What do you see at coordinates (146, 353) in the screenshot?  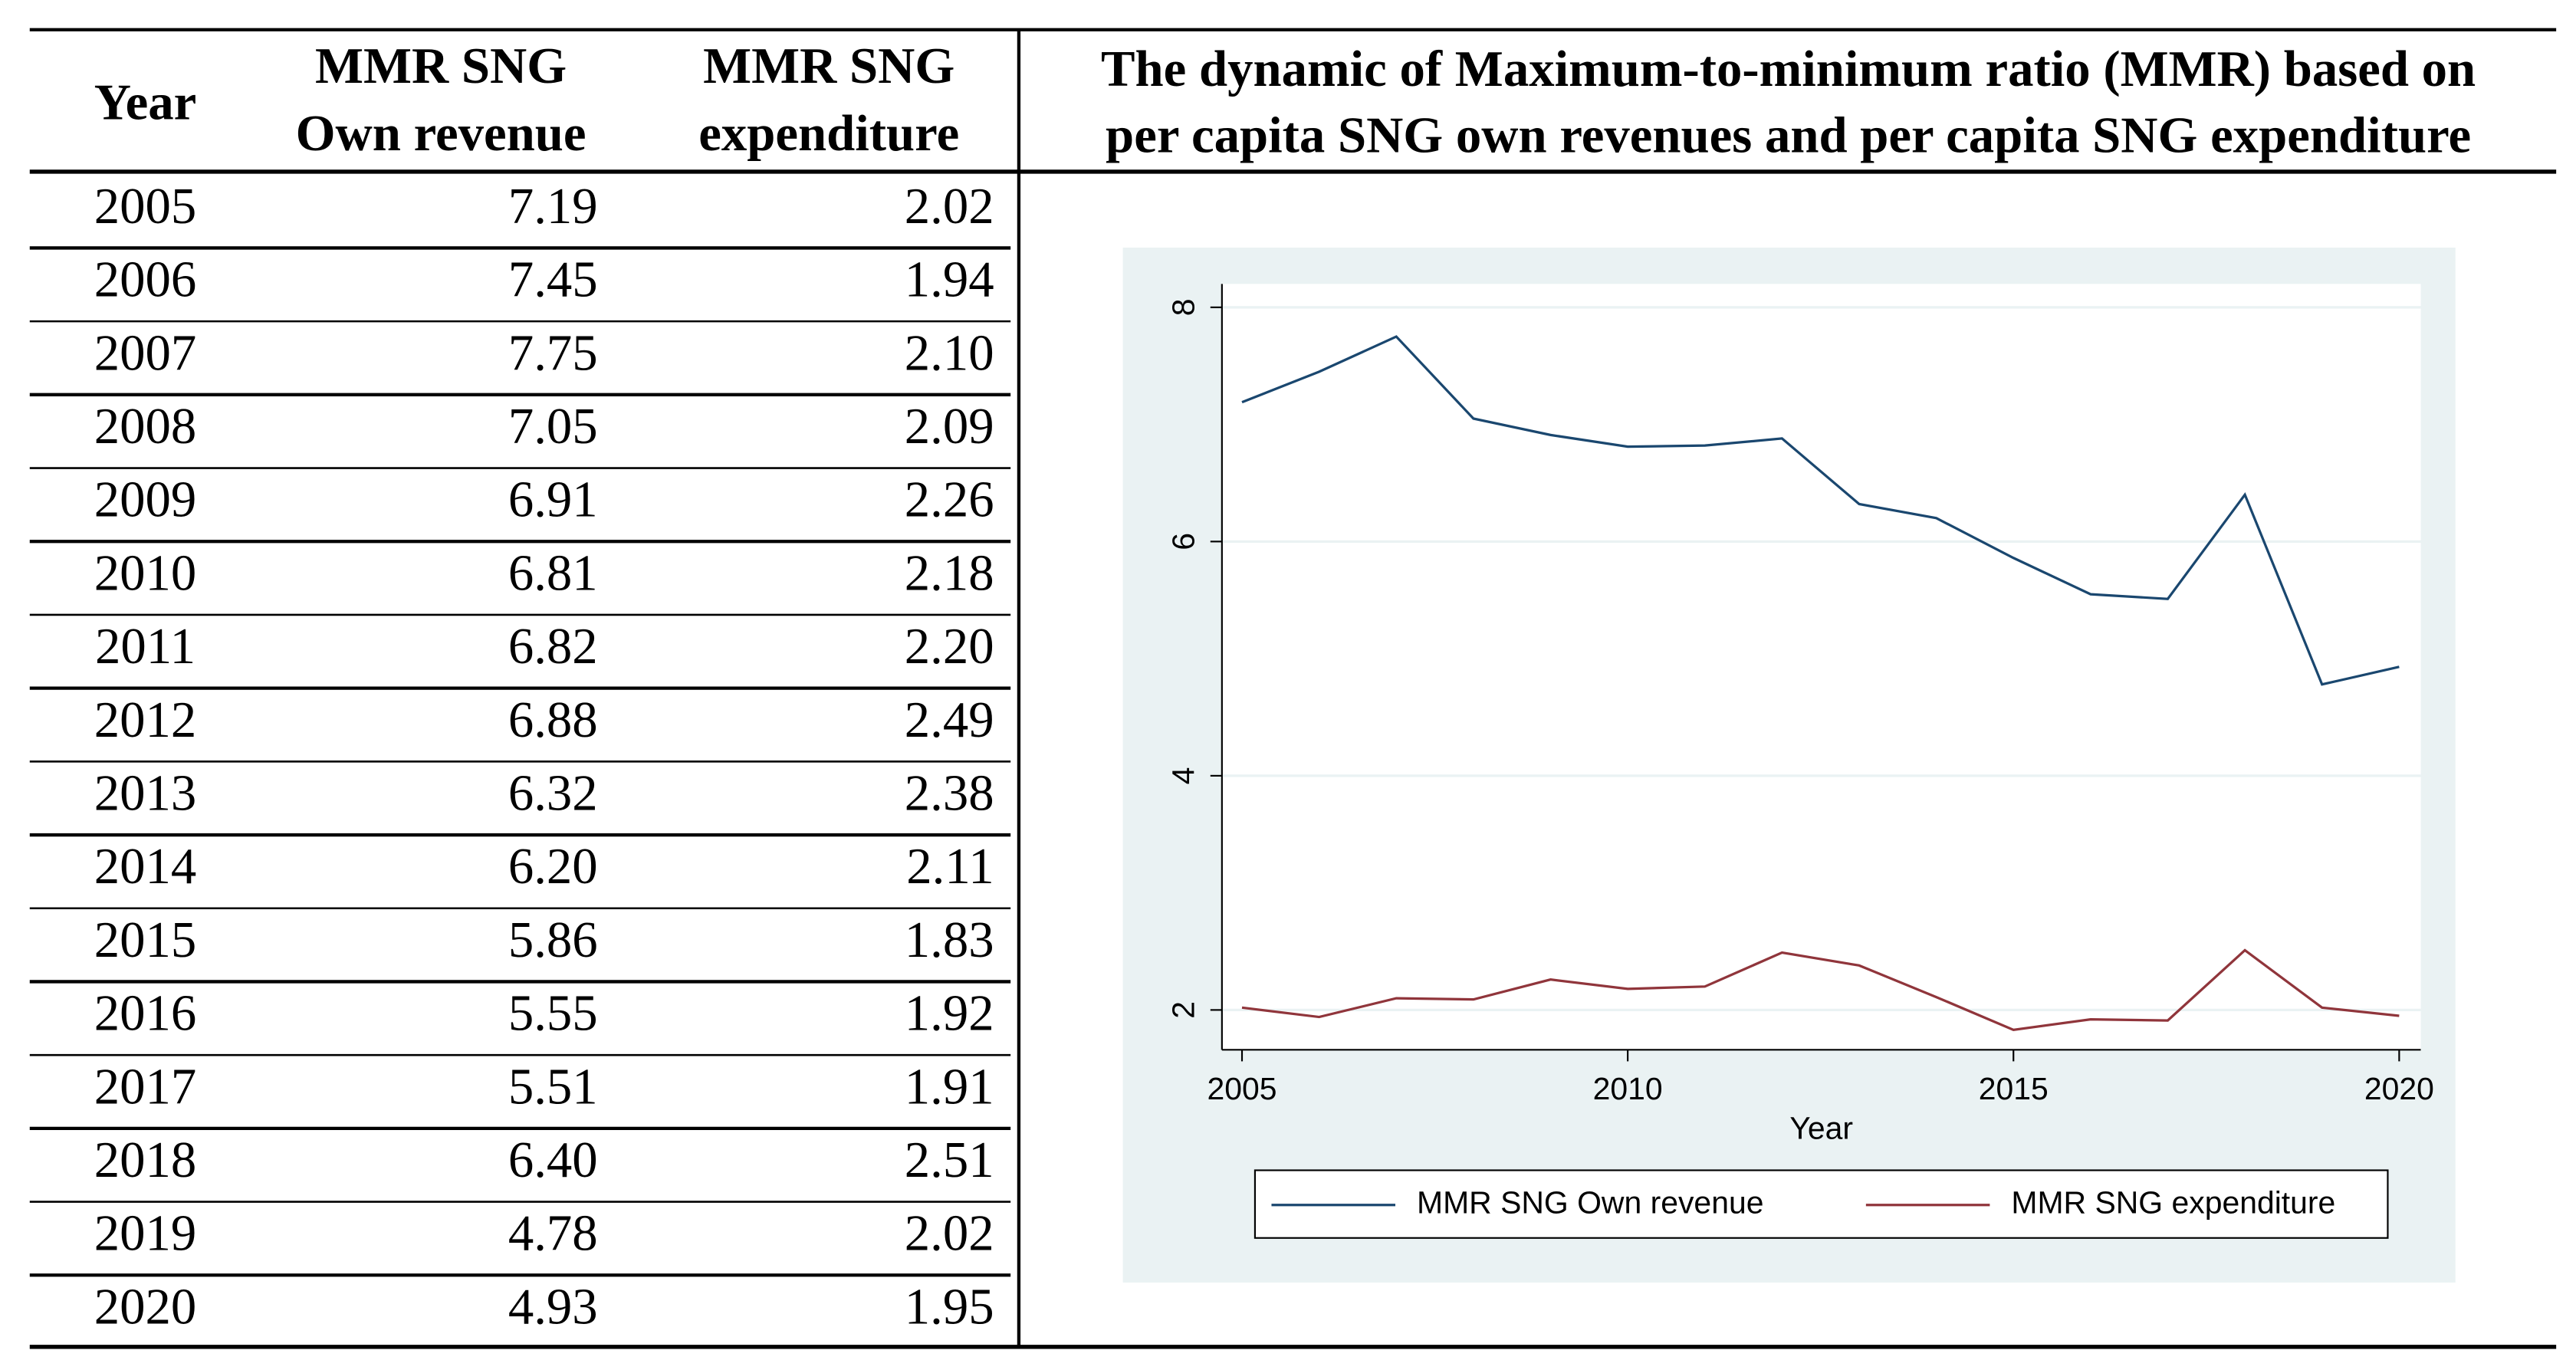 I see `table-cell: 2007` at bounding box center [146, 353].